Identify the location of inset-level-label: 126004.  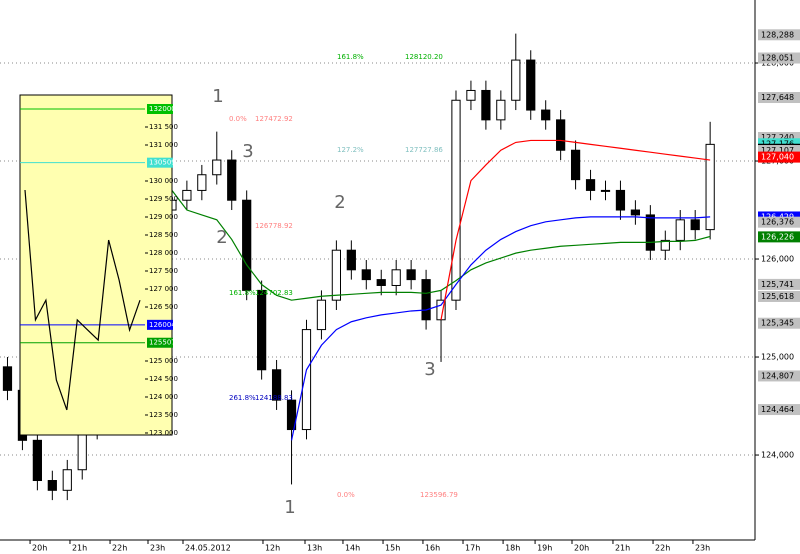
(162, 325).